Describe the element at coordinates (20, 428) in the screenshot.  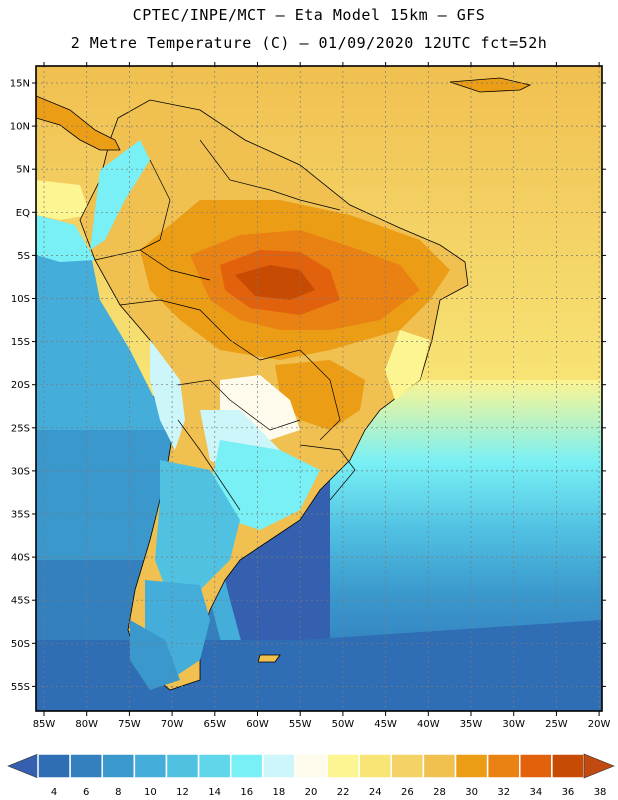
I see `lat-label: 25S` at that location.